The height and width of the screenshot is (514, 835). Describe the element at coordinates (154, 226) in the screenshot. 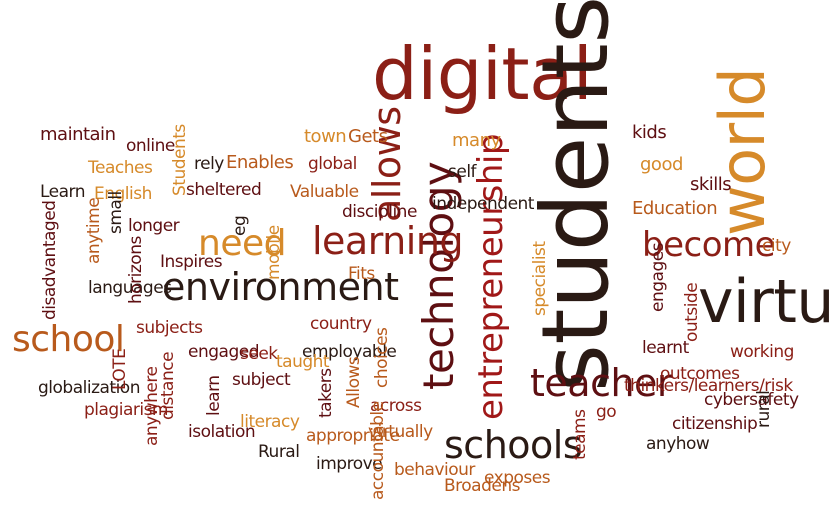

I see `word-country: longer` at that location.